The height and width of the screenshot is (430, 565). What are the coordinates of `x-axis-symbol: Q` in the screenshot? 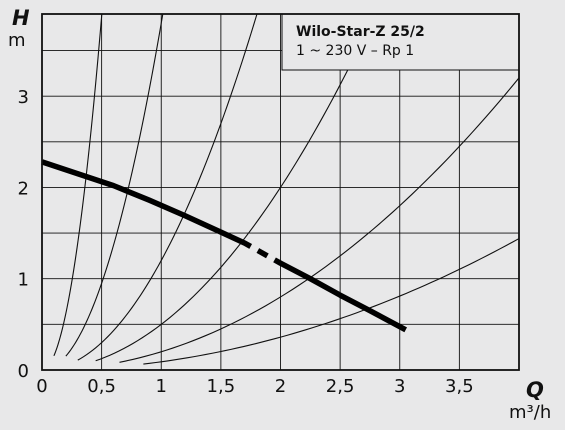 It's located at (535, 390).